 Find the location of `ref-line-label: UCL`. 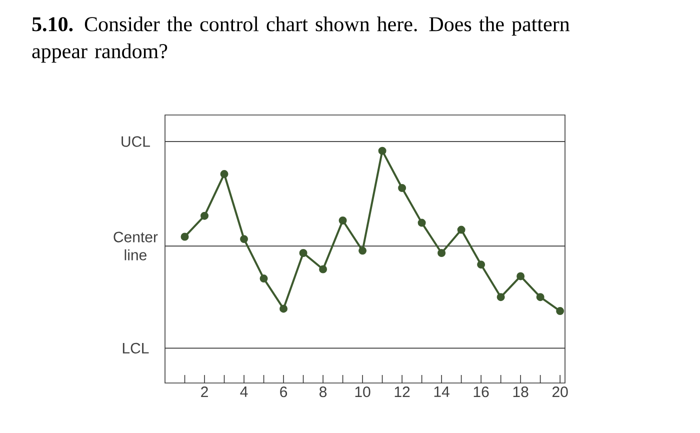

ref-line-label: UCL is located at coordinates (136, 141).